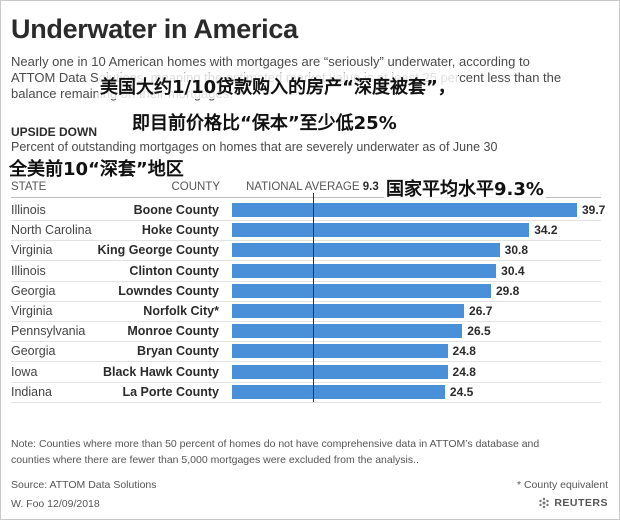  Describe the element at coordinates (481, 311) in the screenshot. I see `bar-value-label: 26.7` at that location.